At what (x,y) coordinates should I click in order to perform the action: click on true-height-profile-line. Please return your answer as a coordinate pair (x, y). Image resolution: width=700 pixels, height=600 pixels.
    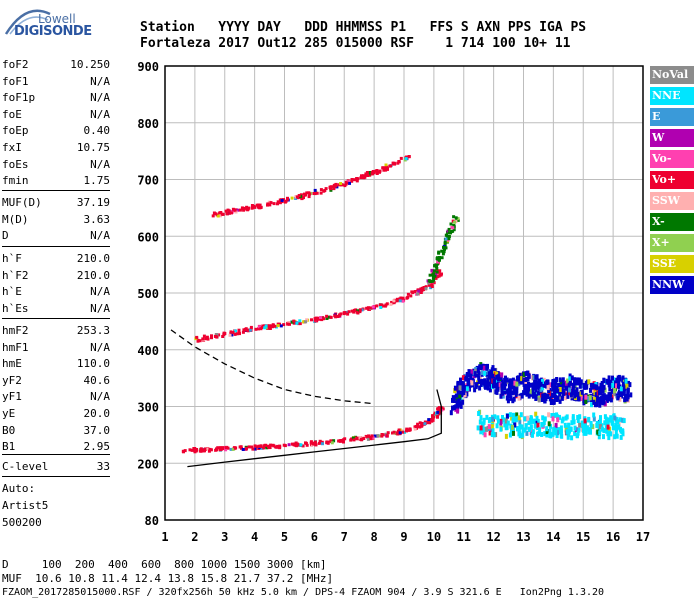
    Looking at the image, I should click on (314, 428).